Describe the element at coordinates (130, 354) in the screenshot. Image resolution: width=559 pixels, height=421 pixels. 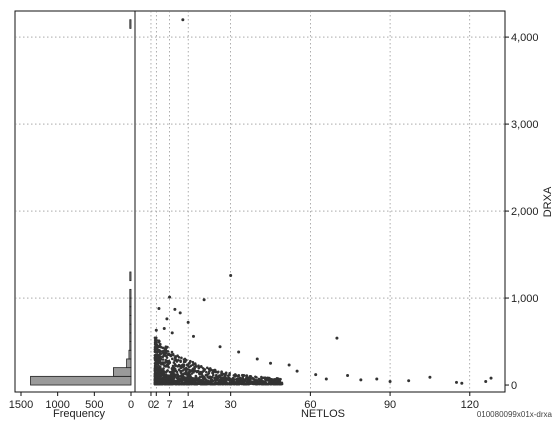
I see `histogram-bar` at that location.